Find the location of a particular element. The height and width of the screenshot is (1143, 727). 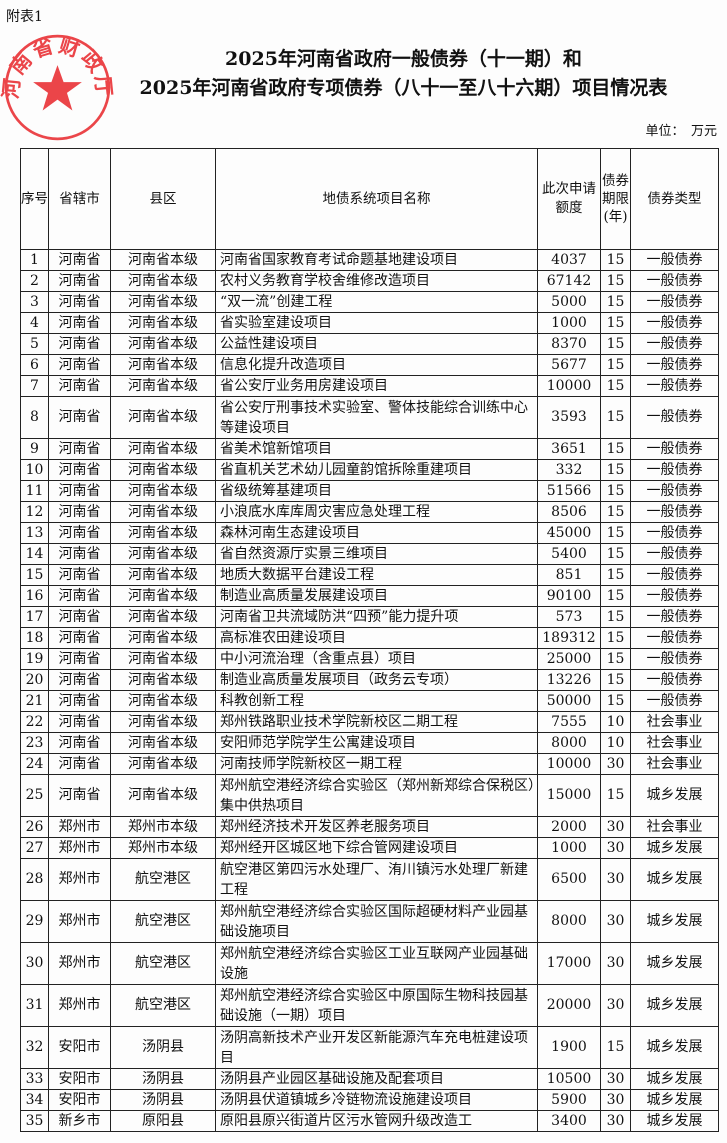

table-row: 6 河南省 河南省本级 信息化提升改造项目 5677 15 一般债券 is located at coordinates (369, 365).